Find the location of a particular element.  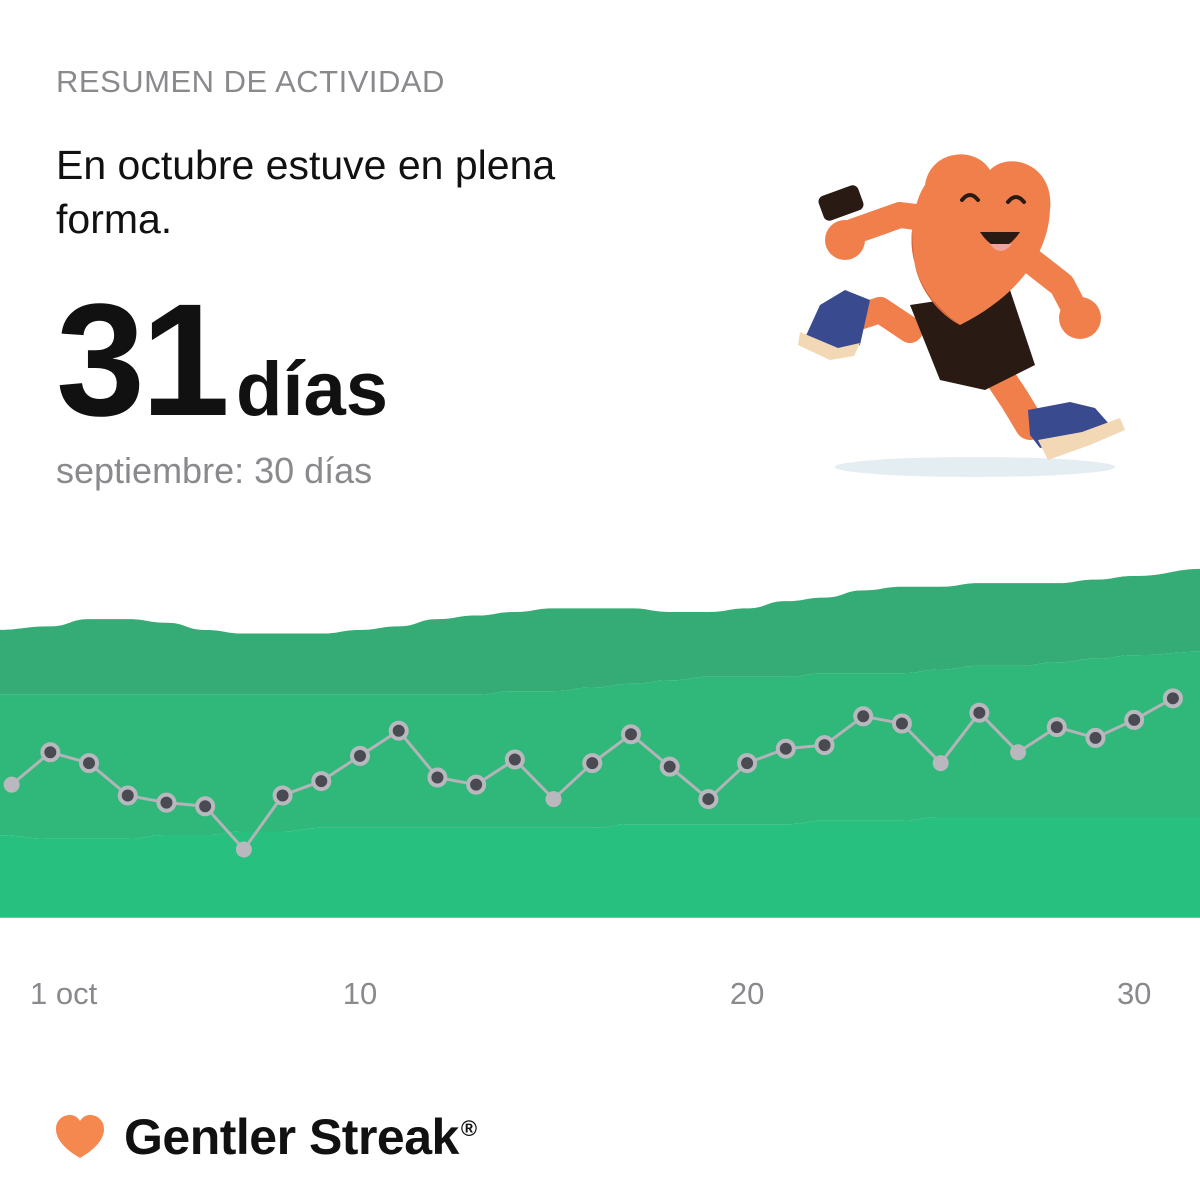

chart-band-lower is located at coordinates (600, 867).